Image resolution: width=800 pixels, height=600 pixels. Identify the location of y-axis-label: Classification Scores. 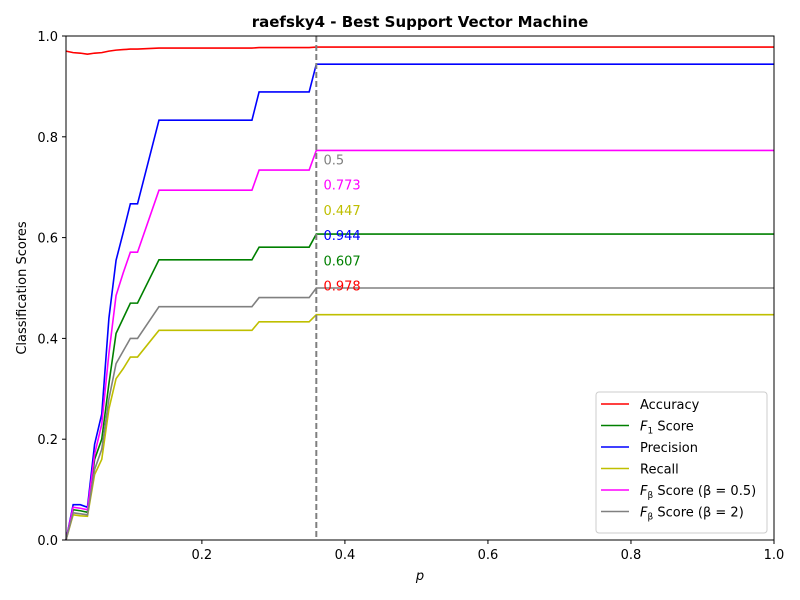
(22, 288).